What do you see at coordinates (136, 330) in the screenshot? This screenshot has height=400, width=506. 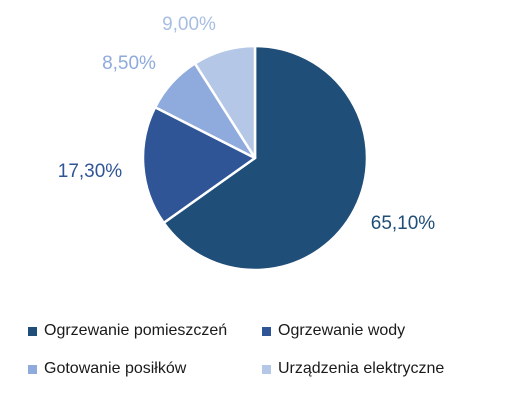 I see `legend-label: Ogrzewanie pomieszczeń` at bounding box center [136, 330].